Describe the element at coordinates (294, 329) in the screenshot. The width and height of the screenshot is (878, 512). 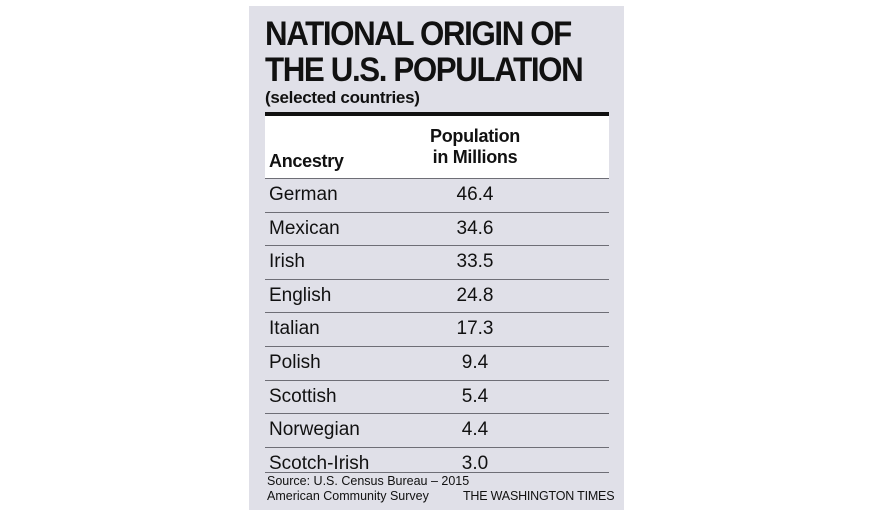
I see `ancestry-cell: Italian` at that location.